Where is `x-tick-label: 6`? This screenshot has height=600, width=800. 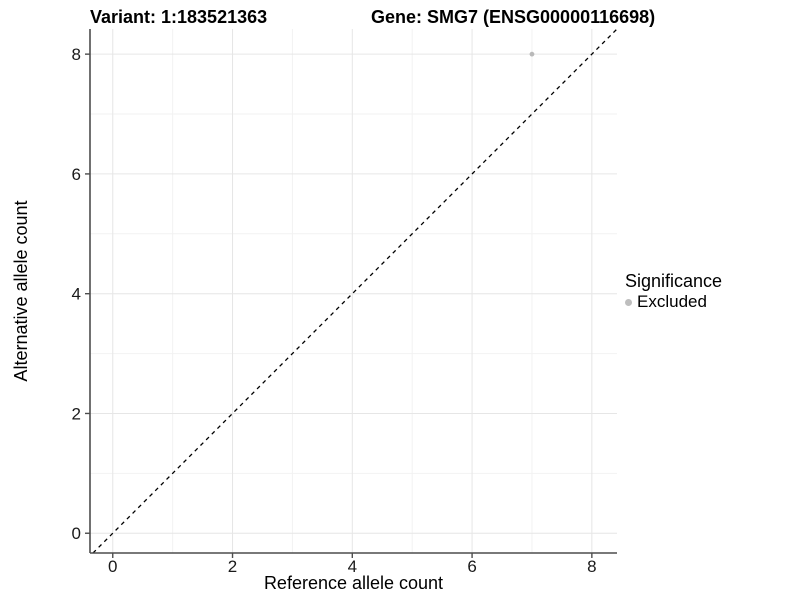
x-tick-label: 6 is located at coordinates (471, 566).